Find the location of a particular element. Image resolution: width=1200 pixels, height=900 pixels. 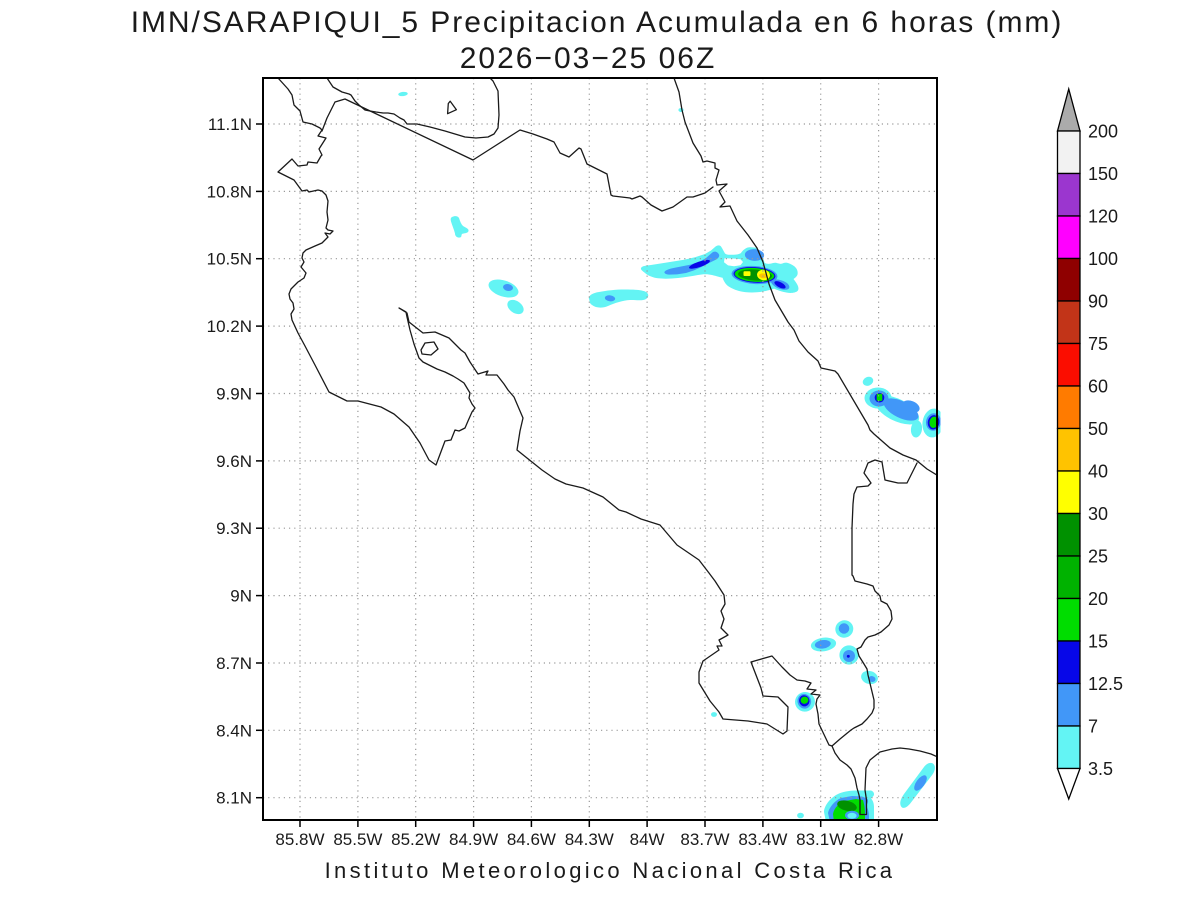

svg-text: 12.5 is located at coordinates (1105, 684).